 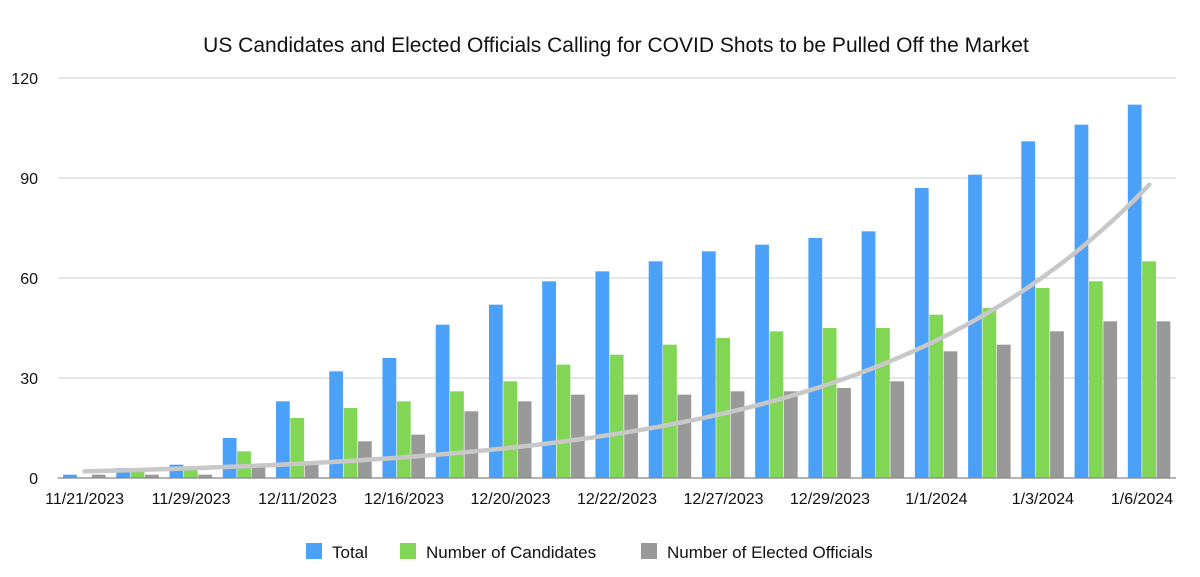 What do you see at coordinates (84, 499) in the screenshot?
I see `x-tick-label: 11/21/2023` at bounding box center [84, 499].